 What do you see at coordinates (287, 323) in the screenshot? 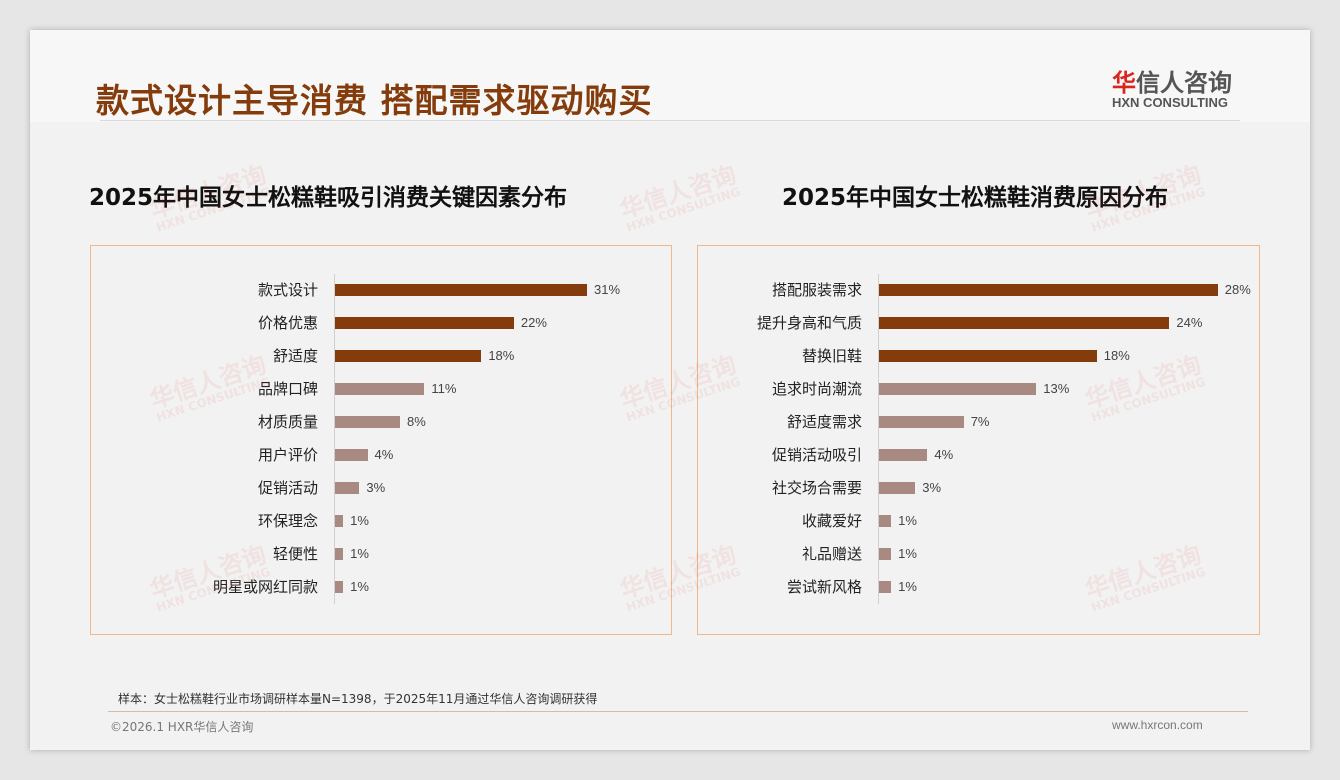
I see `category-label: 价格优惠` at bounding box center [287, 323].